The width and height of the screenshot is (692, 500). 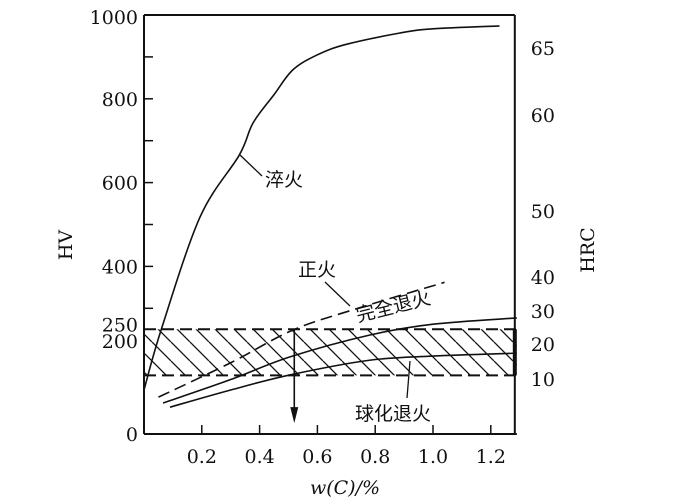 I want to click on y-tick-label: 400, so click(x=120, y=267).